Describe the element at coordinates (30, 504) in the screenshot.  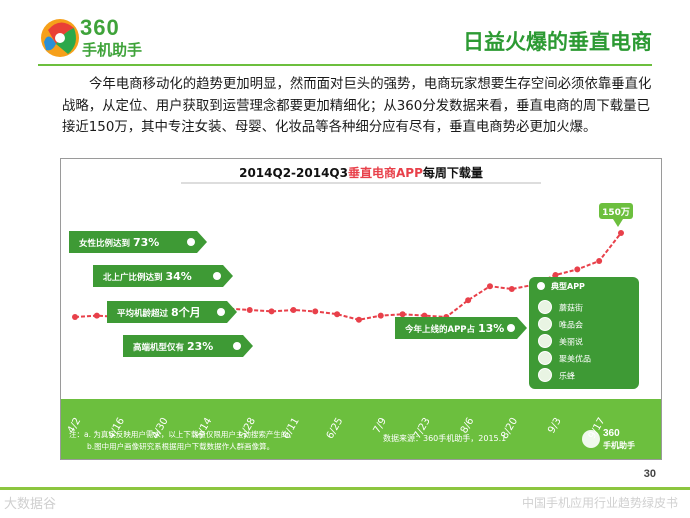
I see `watermark: 大数据谷` at that location.